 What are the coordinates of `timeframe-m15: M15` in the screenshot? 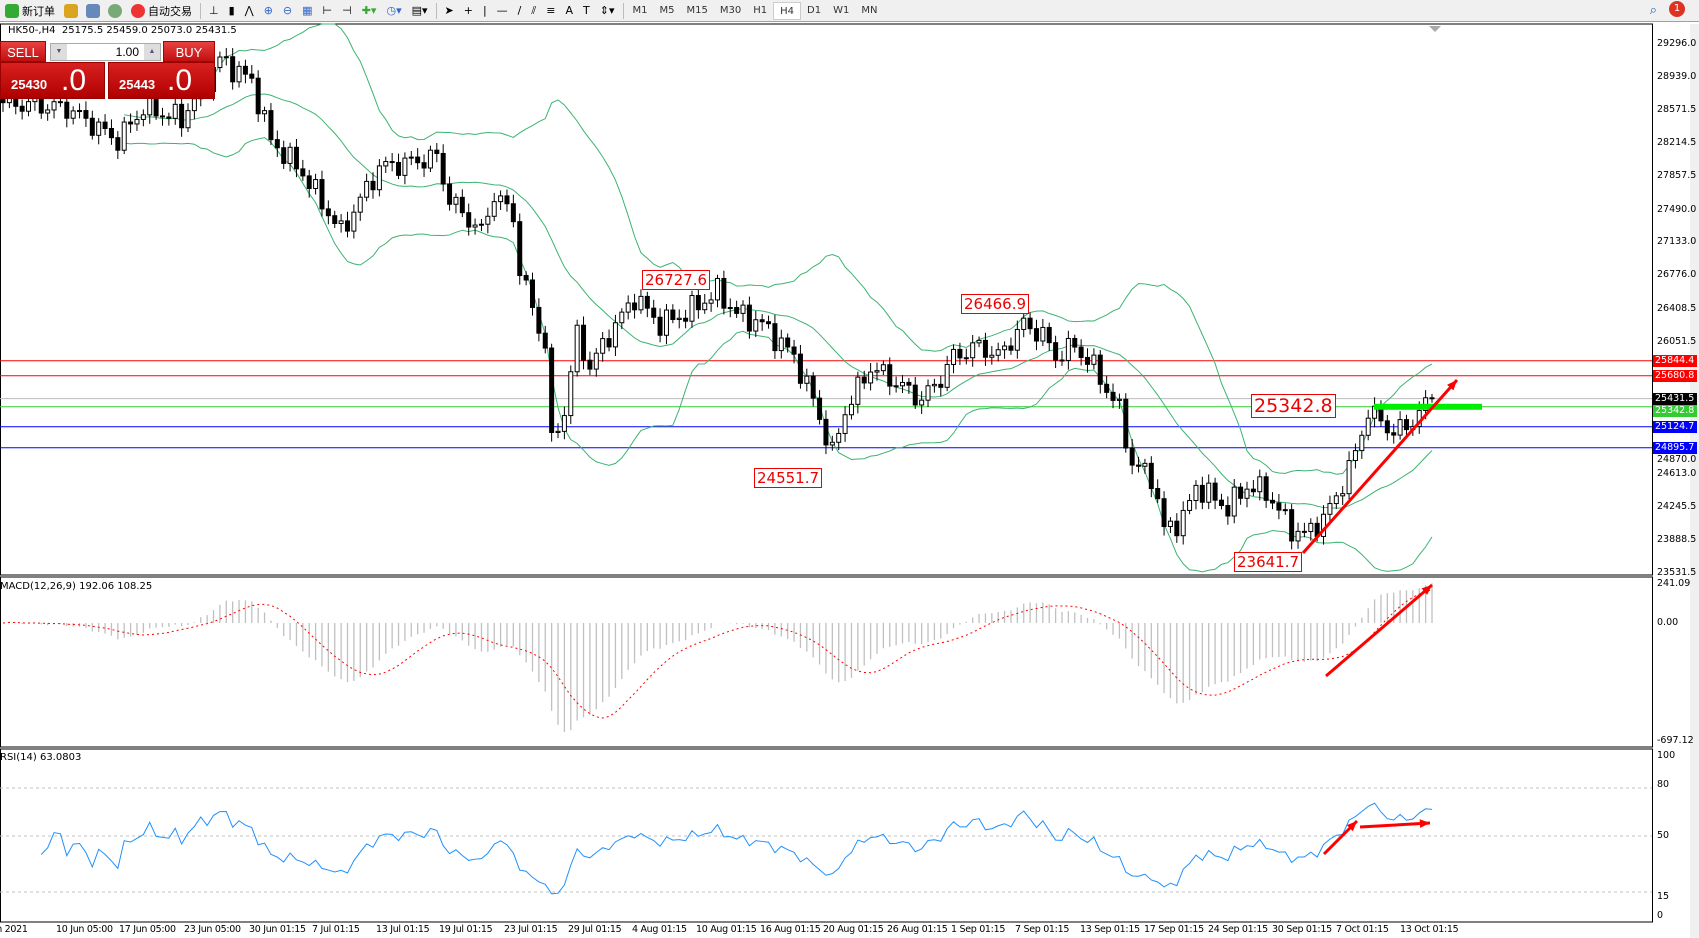 It's located at (697, 10).